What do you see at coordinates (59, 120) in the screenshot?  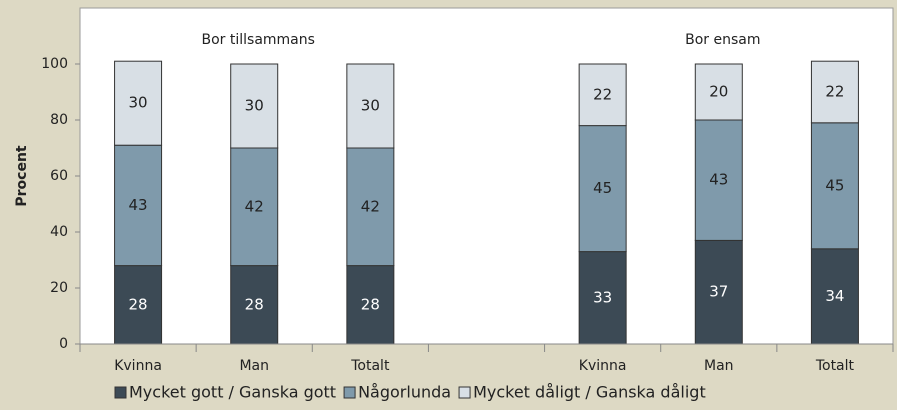 I see `y-tick-label: 80` at bounding box center [59, 120].